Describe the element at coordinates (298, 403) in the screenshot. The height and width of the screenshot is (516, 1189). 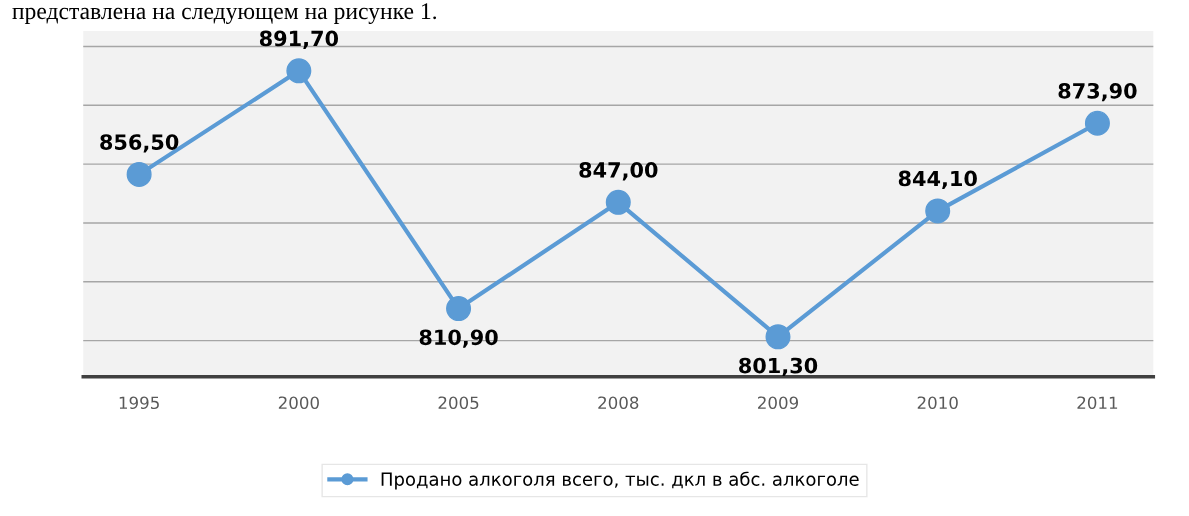
I see `x-tick-label: 2000` at that location.